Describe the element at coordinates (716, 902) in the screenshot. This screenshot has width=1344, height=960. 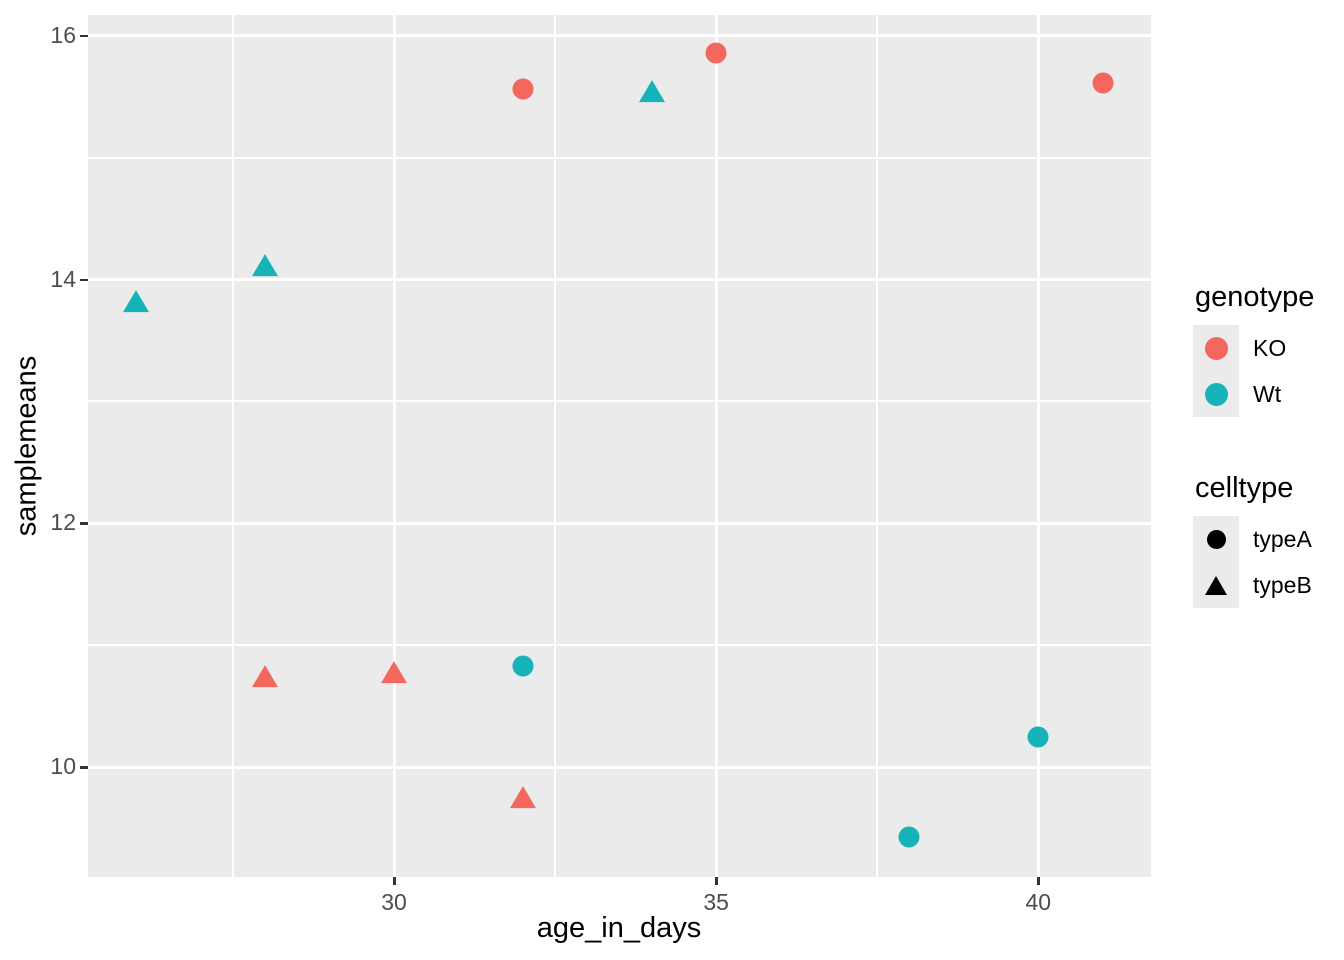
I see `x-tick-label: 35` at that location.